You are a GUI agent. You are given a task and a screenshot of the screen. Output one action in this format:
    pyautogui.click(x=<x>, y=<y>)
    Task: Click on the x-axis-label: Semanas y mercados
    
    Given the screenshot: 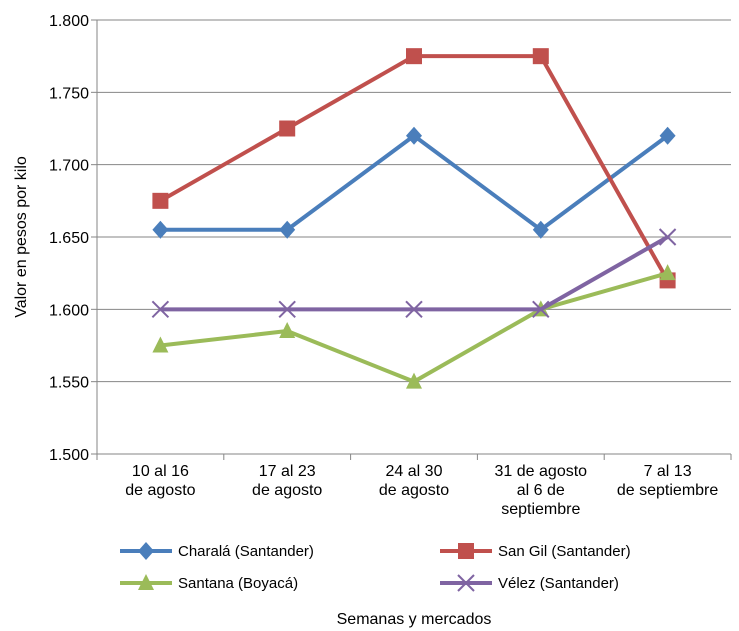 What is the action you would take?
    pyautogui.click(x=414, y=619)
    